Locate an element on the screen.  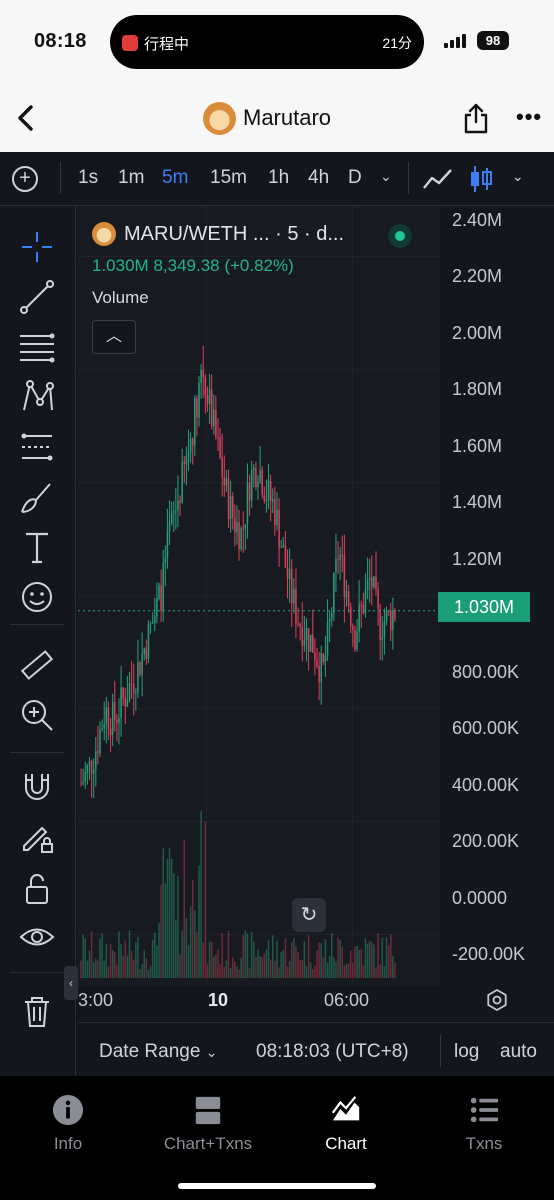
ruler-icon is located at coordinates (37, 665).